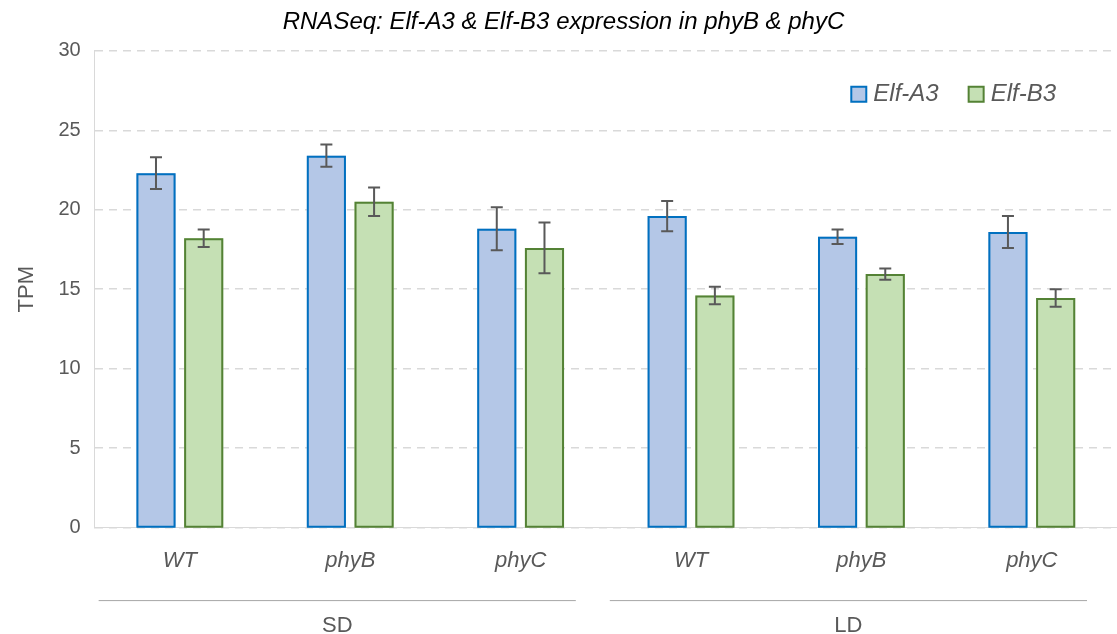 The image size is (1117, 634). What do you see at coordinates (69, 128) in the screenshot?
I see `y-tick-label: 25` at bounding box center [69, 128].